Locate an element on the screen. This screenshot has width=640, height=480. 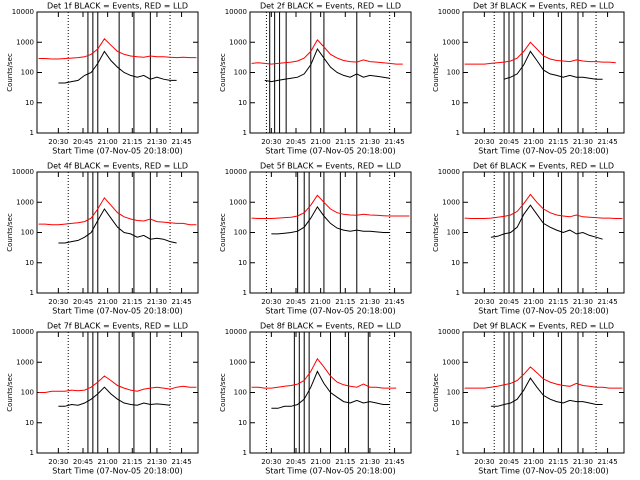
panel-title: Det 4f BLACK = Events, RED = LLD is located at coordinates (117, 166).